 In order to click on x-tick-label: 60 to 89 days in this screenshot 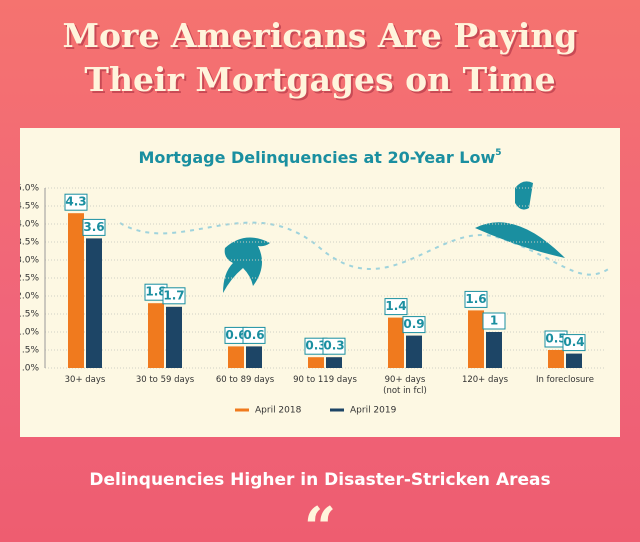, I will do `click(245, 380)`.